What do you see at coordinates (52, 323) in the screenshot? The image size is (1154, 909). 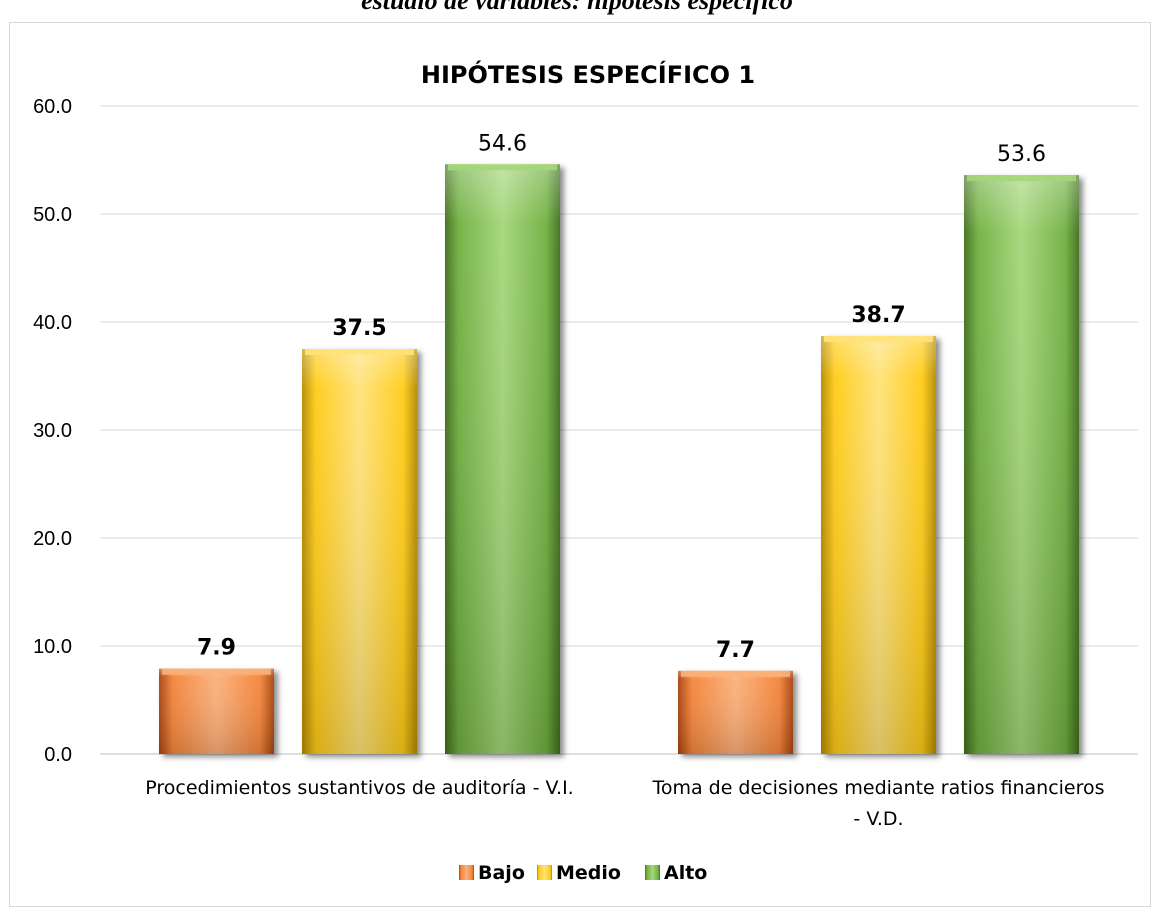 I see `y-tick-label: 40.0` at bounding box center [52, 323].